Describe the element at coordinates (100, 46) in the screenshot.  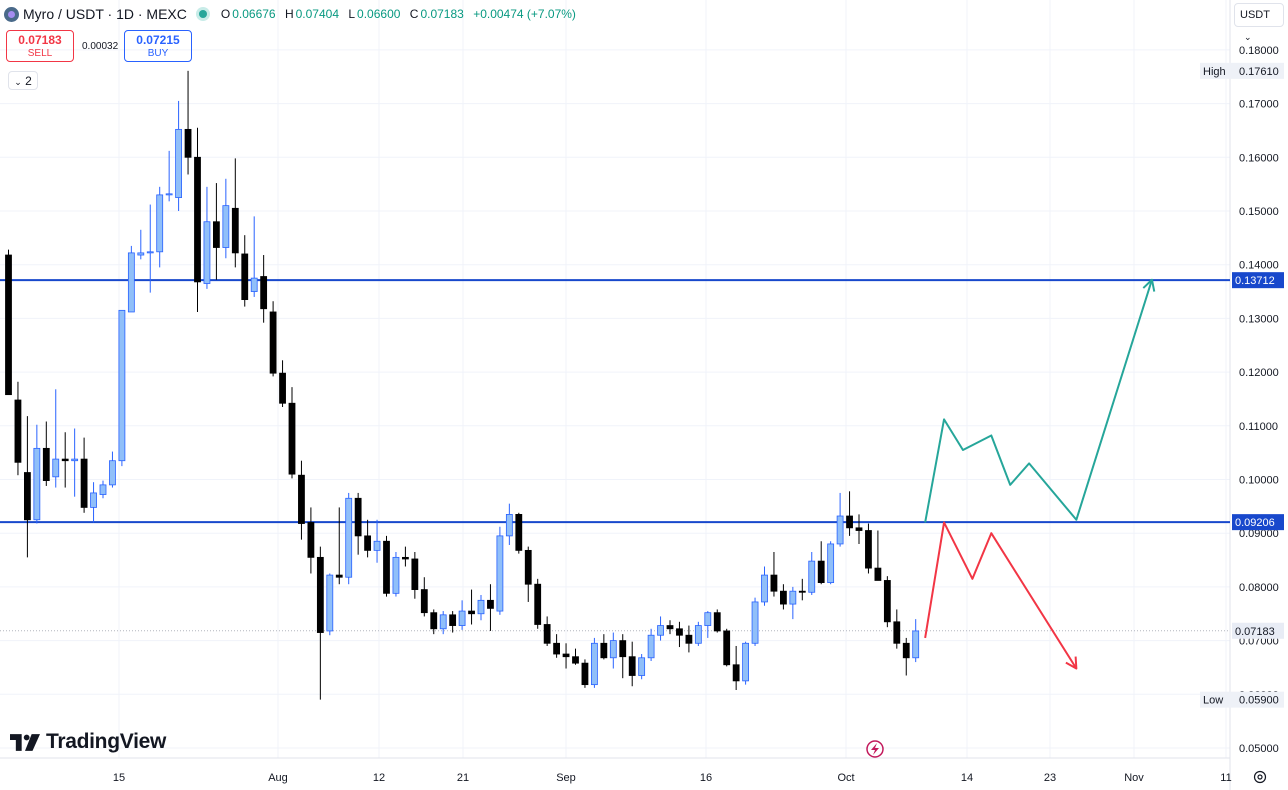
I see `spread-value: 0.00032` at that location.